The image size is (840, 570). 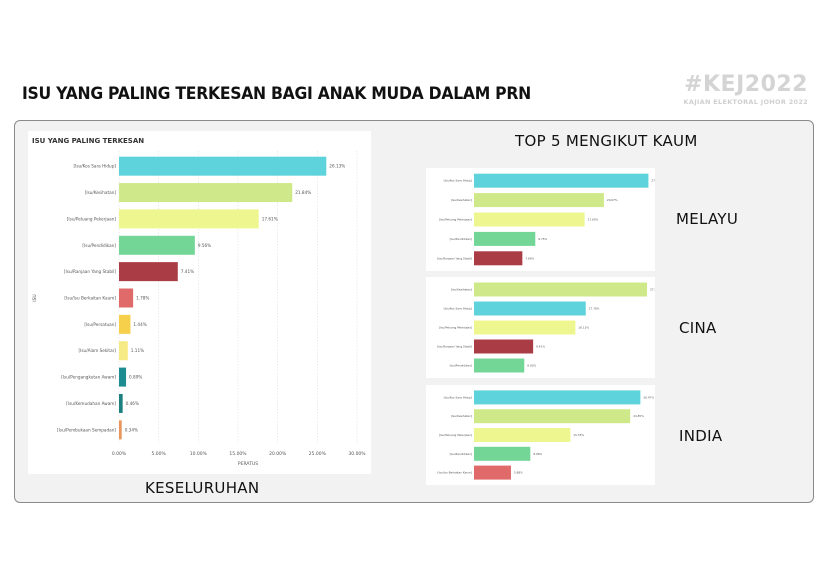 I want to click on value-label: 0.89%, so click(x=135, y=377).